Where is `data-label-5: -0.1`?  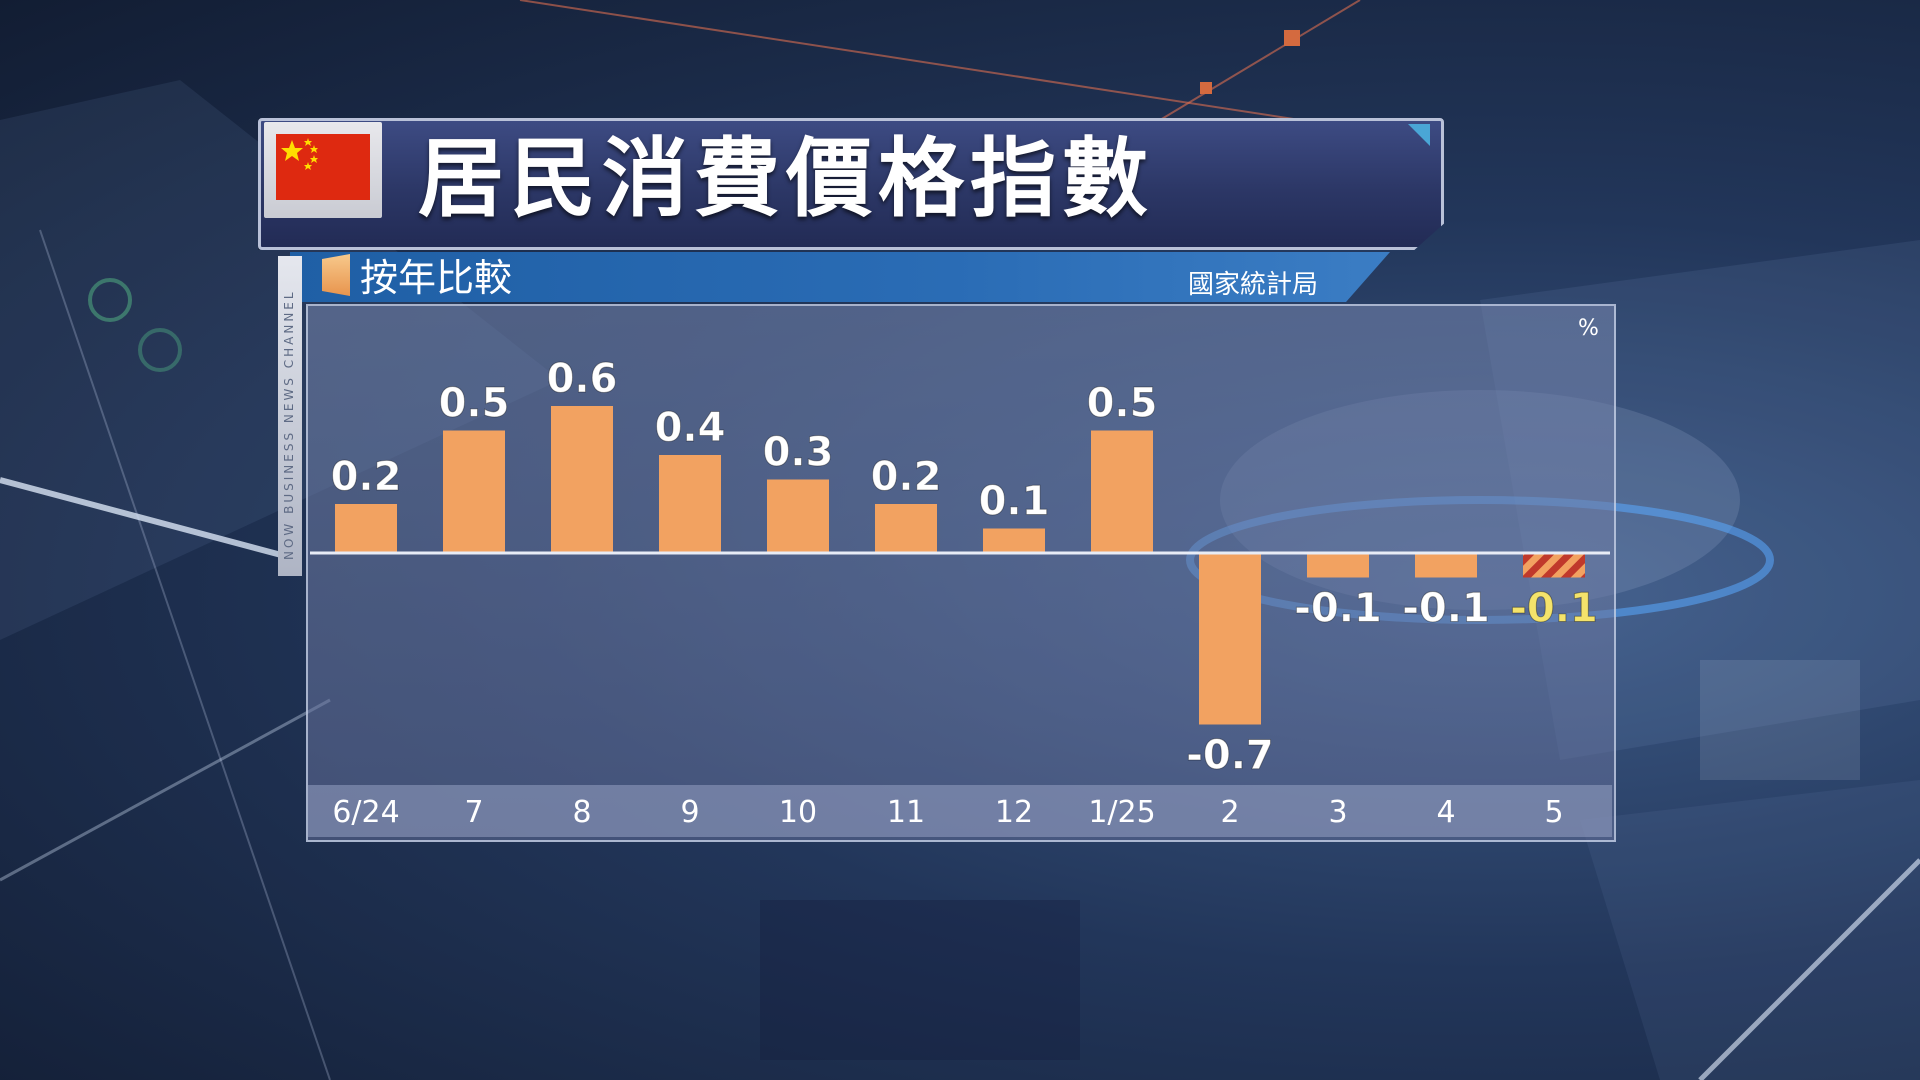
data-label-5: -0.1 is located at coordinates (1553, 609).